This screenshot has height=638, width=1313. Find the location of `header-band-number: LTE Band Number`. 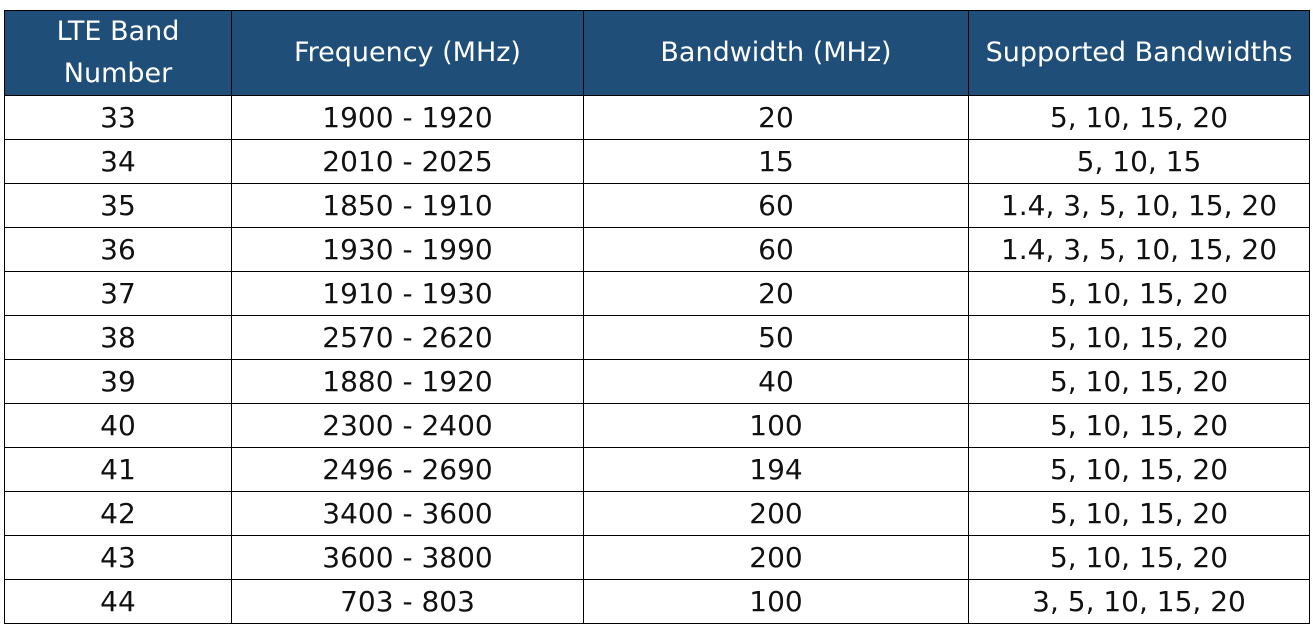

header-band-number: LTE Band Number is located at coordinates (118, 53).